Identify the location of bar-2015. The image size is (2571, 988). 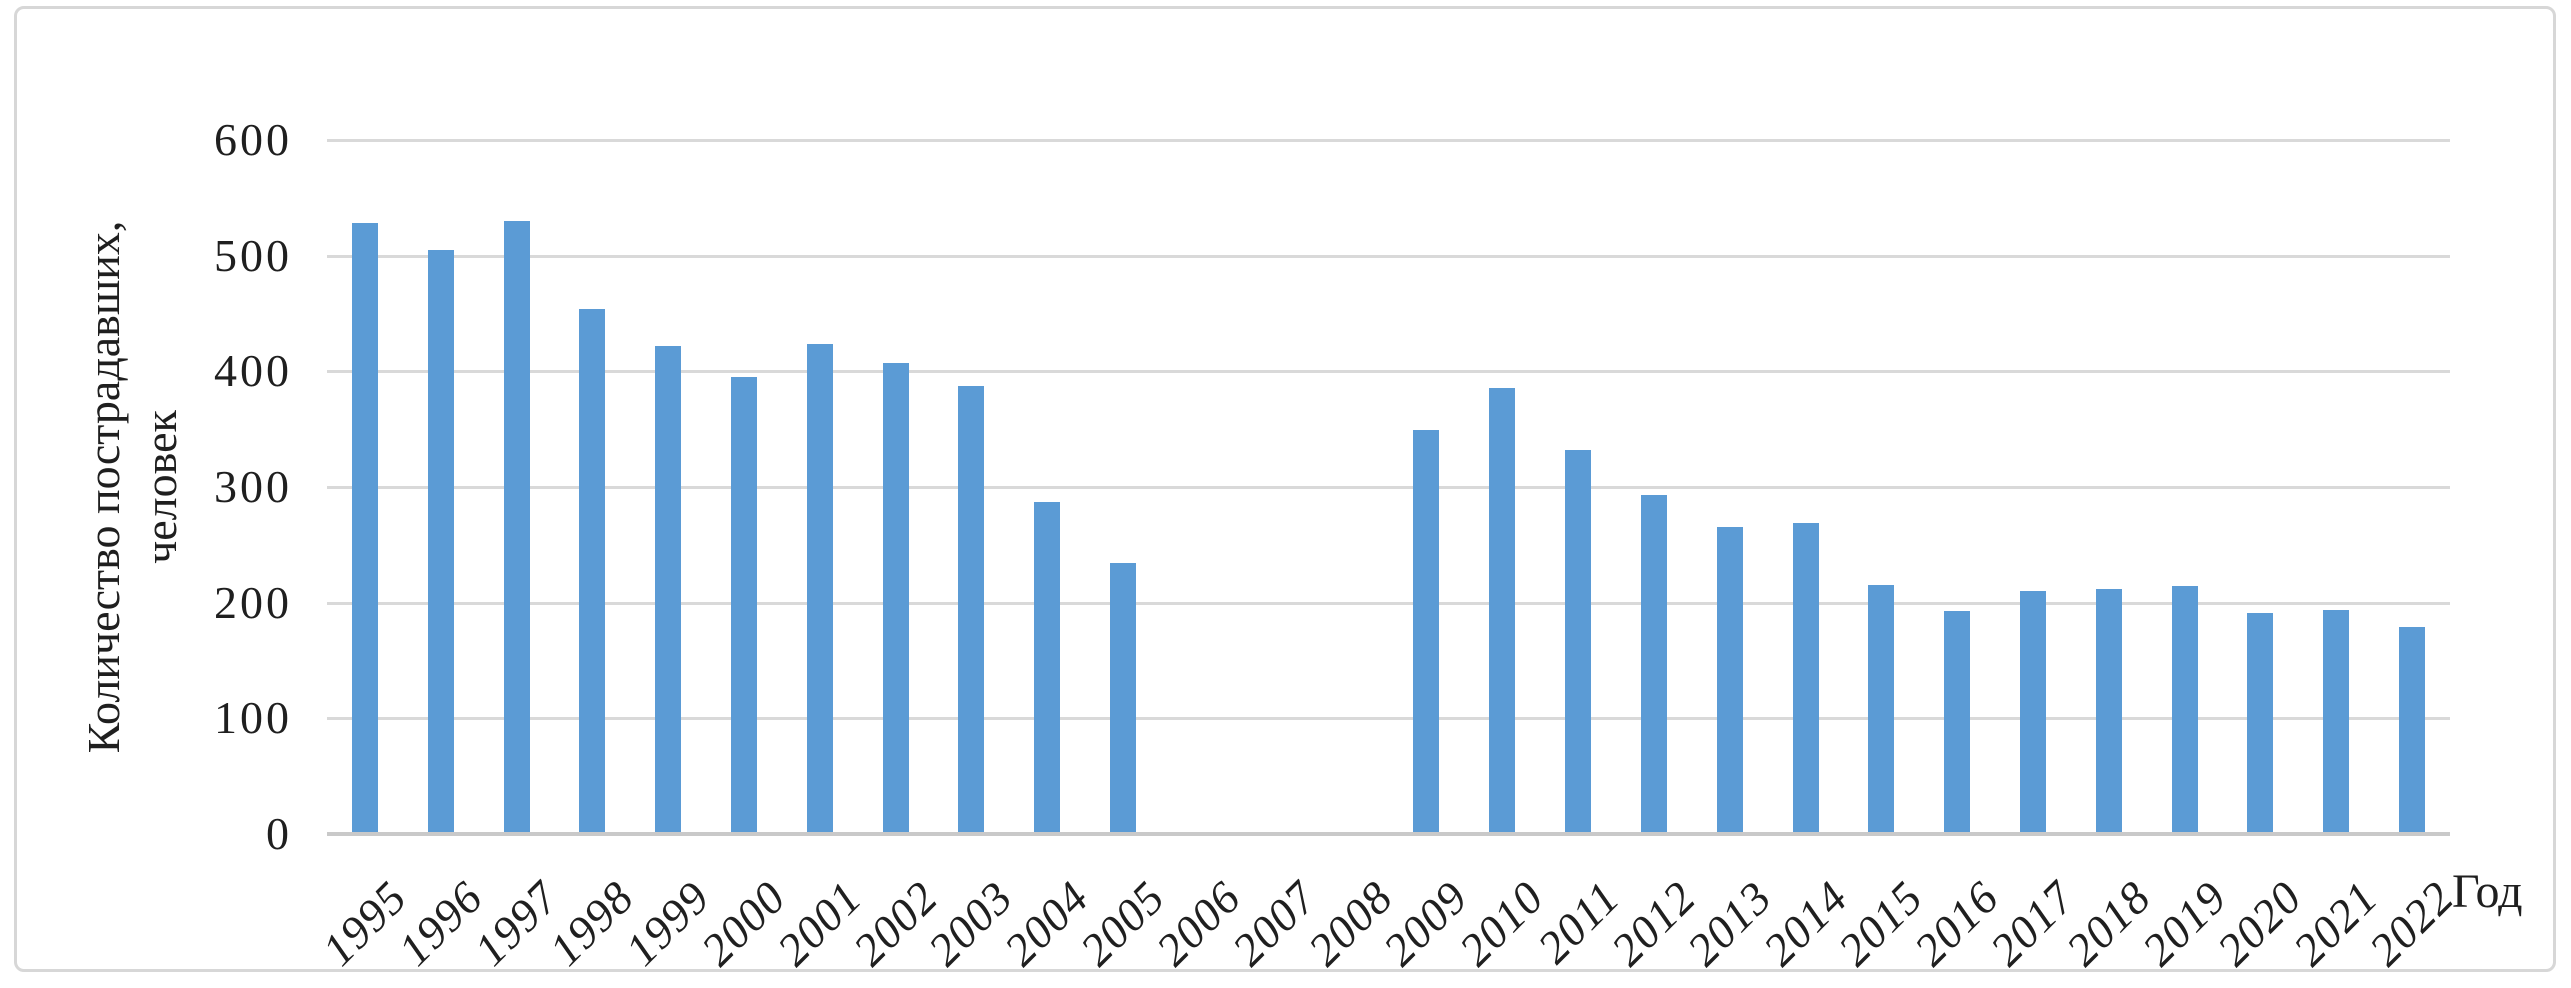
(1881, 709).